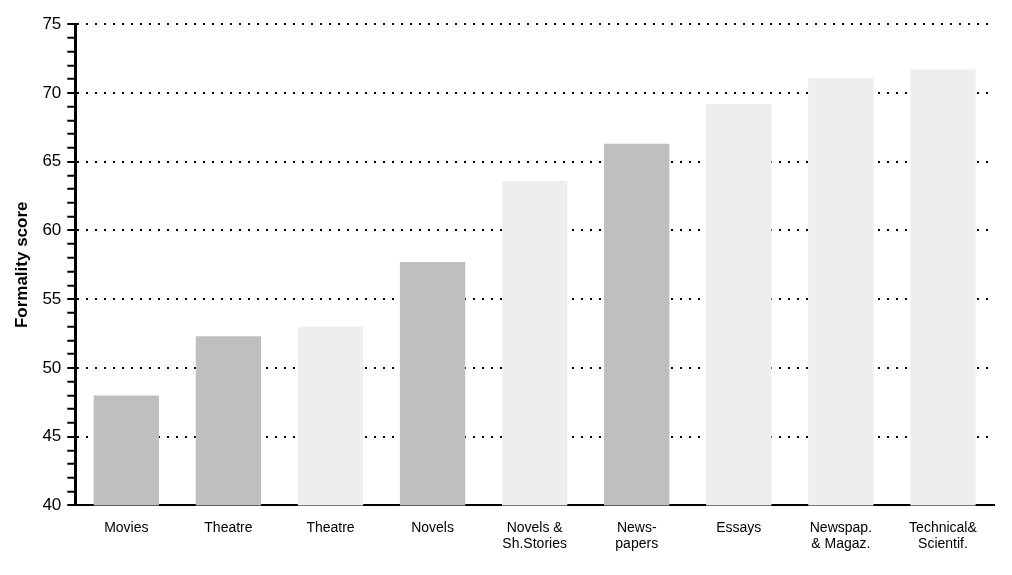 This screenshot has width=1012, height=575. Describe the element at coordinates (52, 161) in the screenshot. I see `y-tick-label: 65` at that location.